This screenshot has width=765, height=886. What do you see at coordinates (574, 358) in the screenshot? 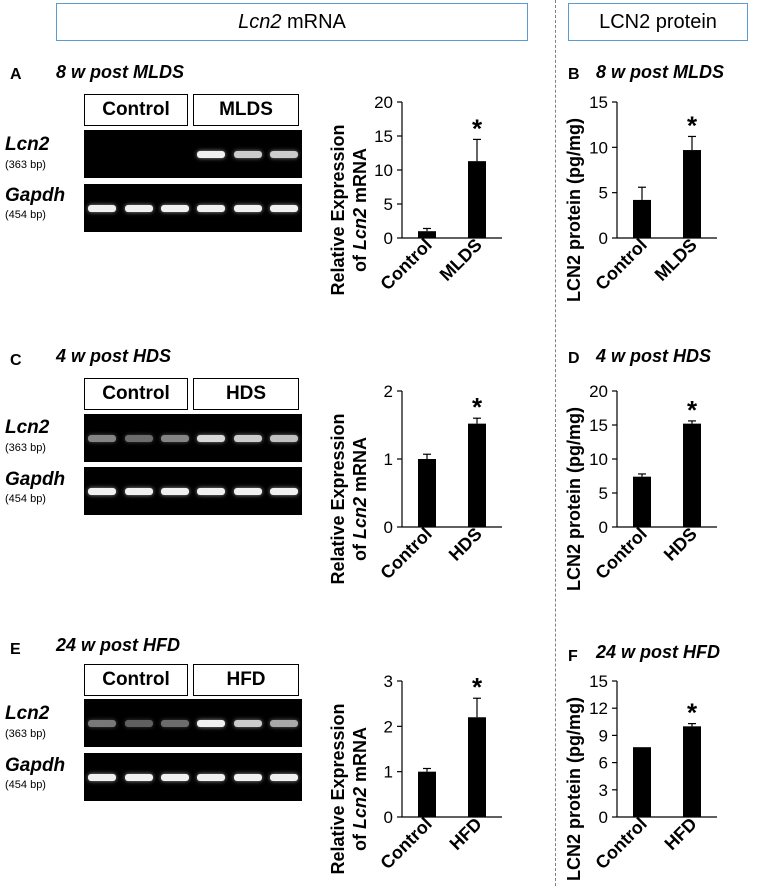
I see `panel-letter-d: D` at bounding box center [574, 358].